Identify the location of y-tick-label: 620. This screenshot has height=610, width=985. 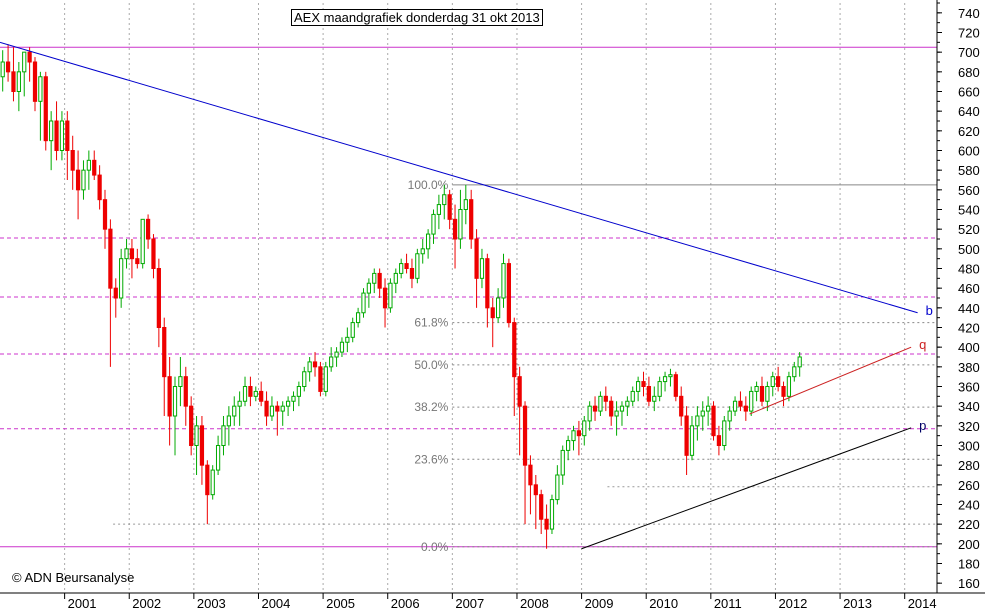
(969, 131).